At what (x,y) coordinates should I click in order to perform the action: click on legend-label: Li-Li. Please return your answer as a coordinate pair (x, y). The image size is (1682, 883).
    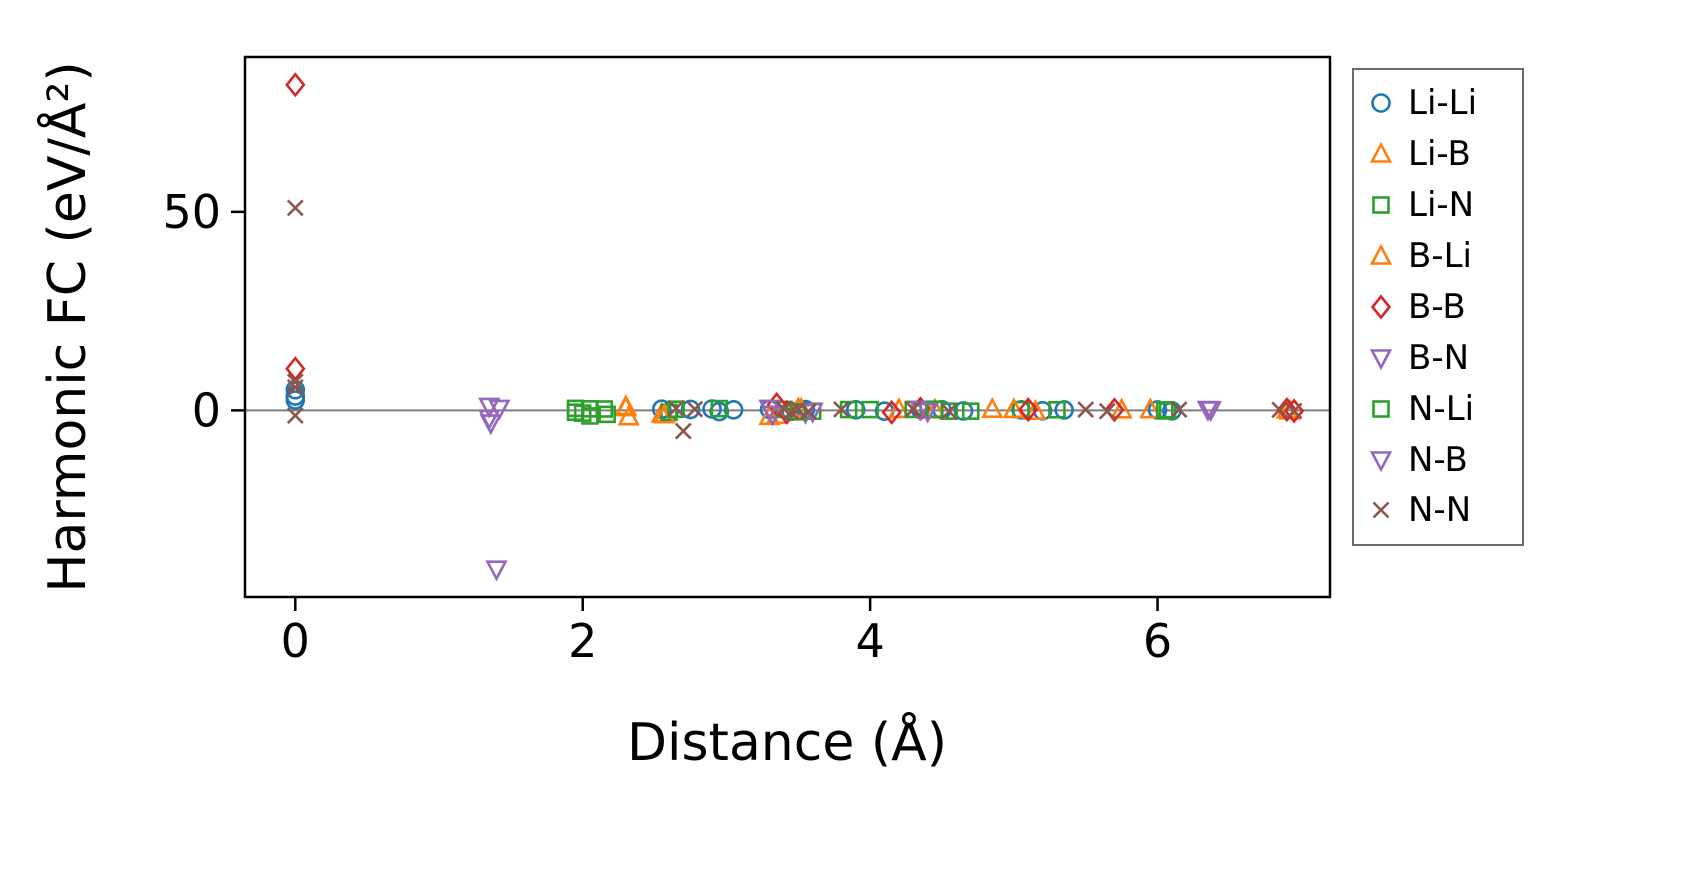
    Looking at the image, I should click on (1443, 103).